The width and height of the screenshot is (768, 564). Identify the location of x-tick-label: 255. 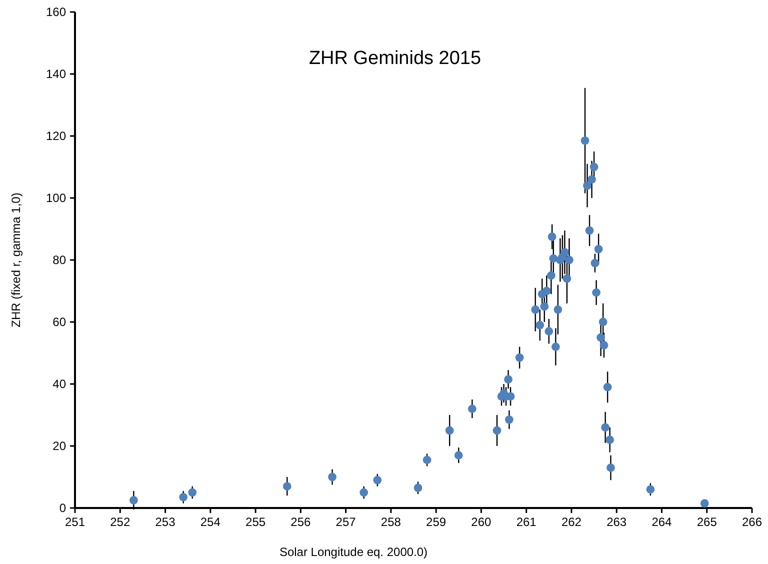
(256, 522).